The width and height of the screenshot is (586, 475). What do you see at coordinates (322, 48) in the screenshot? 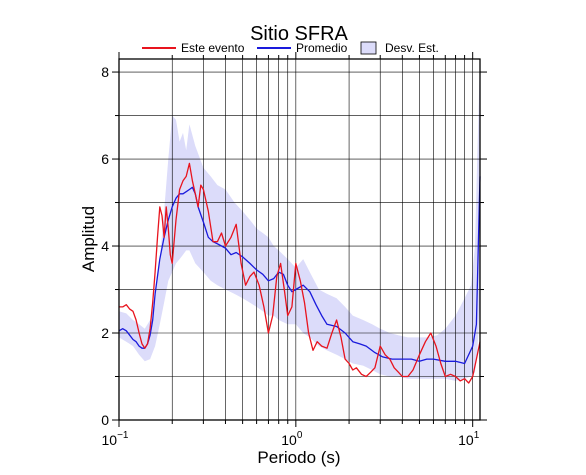
I see `legend-label: Promedio` at bounding box center [322, 48].